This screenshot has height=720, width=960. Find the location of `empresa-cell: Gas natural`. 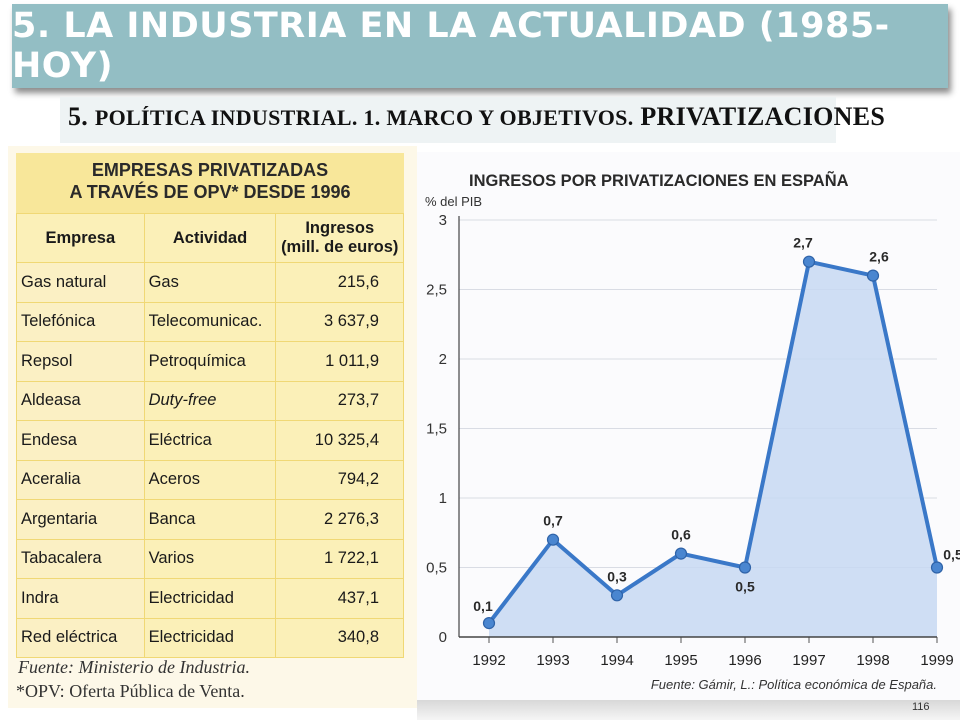

empresa-cell: Gas natural is located at coordinates (80, 282).